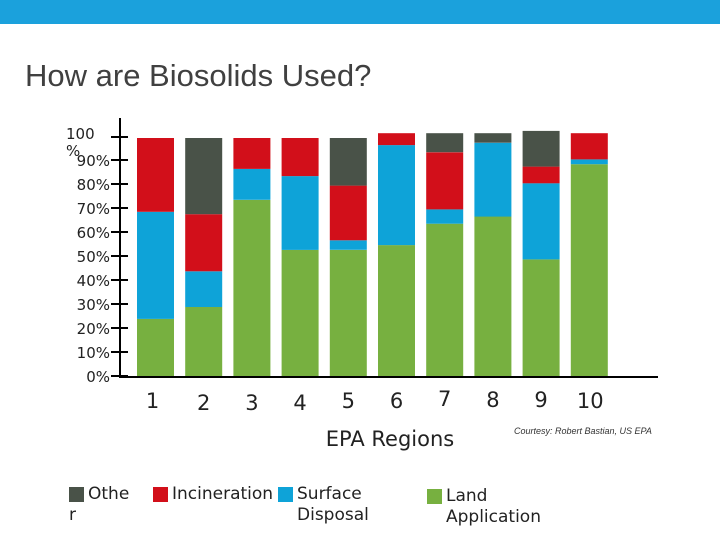  I want to click on y-tick-label: 10%, so click(93, 353).